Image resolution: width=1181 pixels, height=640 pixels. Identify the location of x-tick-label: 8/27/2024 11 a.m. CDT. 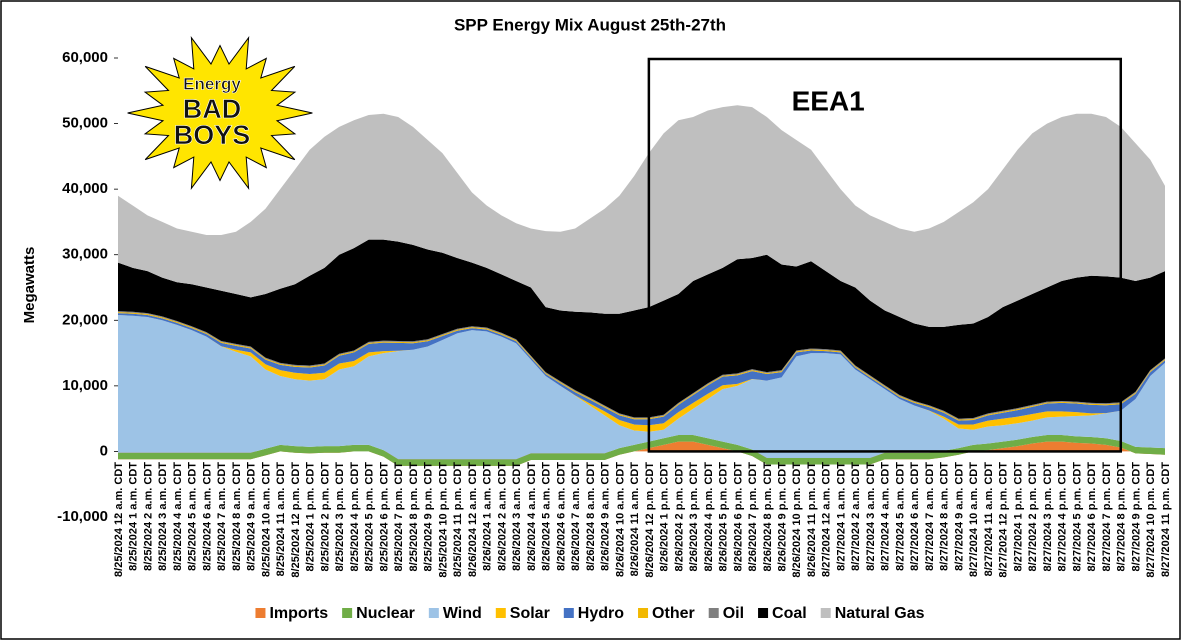
(989, 519).